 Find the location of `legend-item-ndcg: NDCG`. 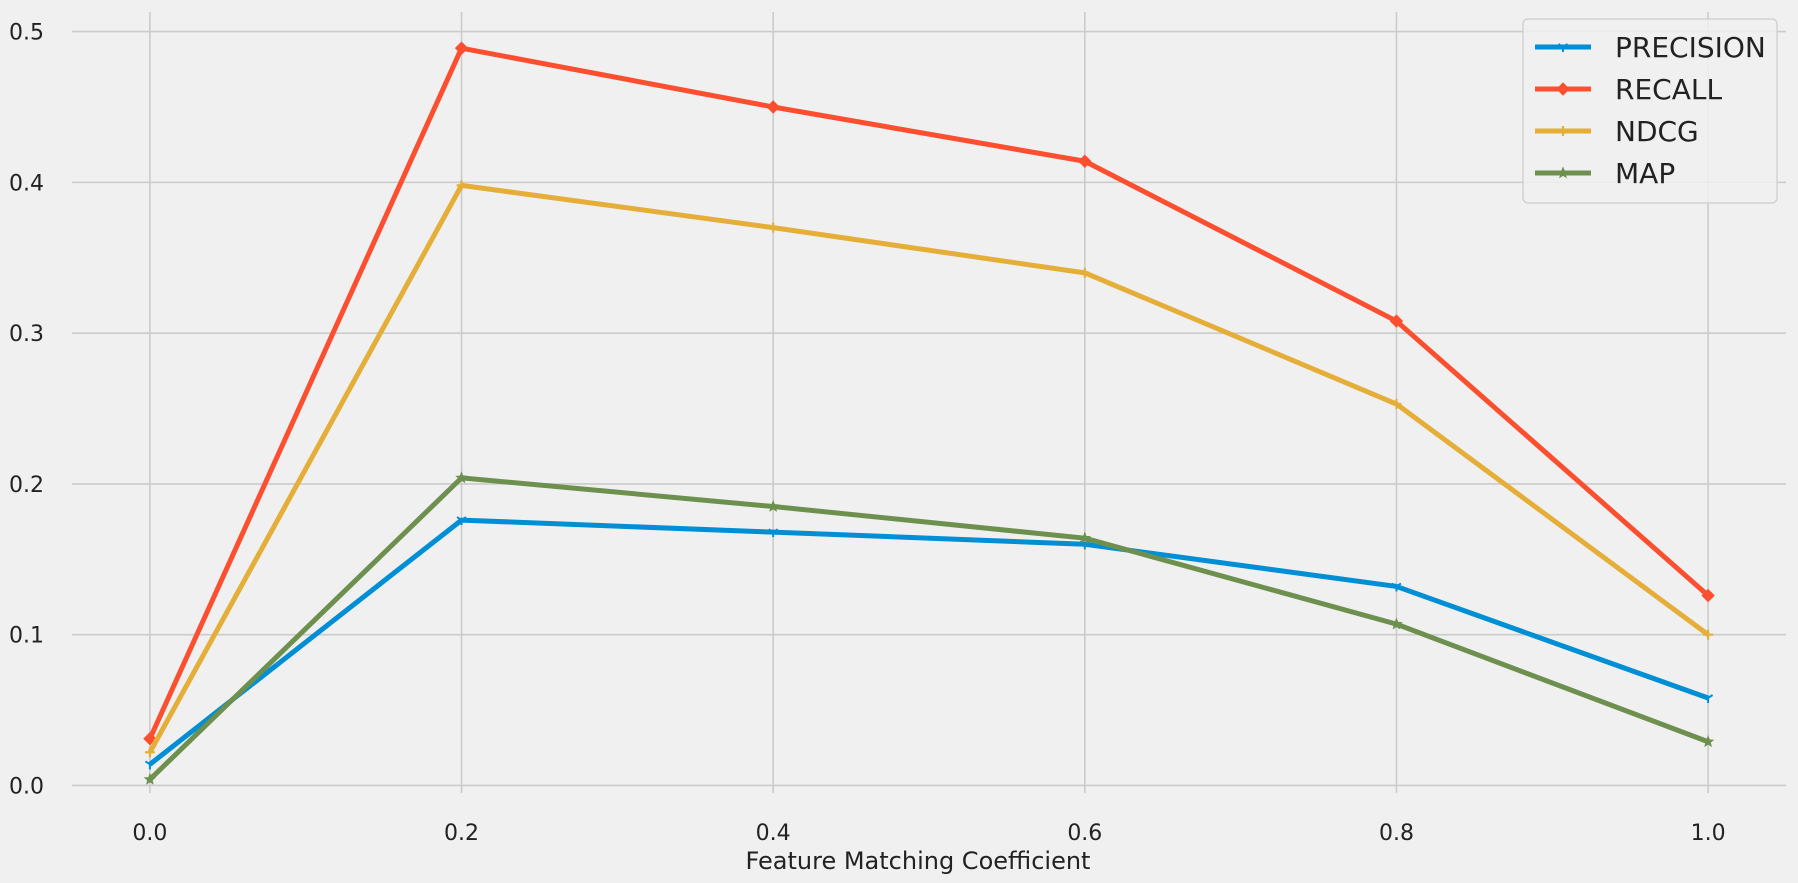

legend-item-ndcg: NDCG is located at coordinates (1617, 131).